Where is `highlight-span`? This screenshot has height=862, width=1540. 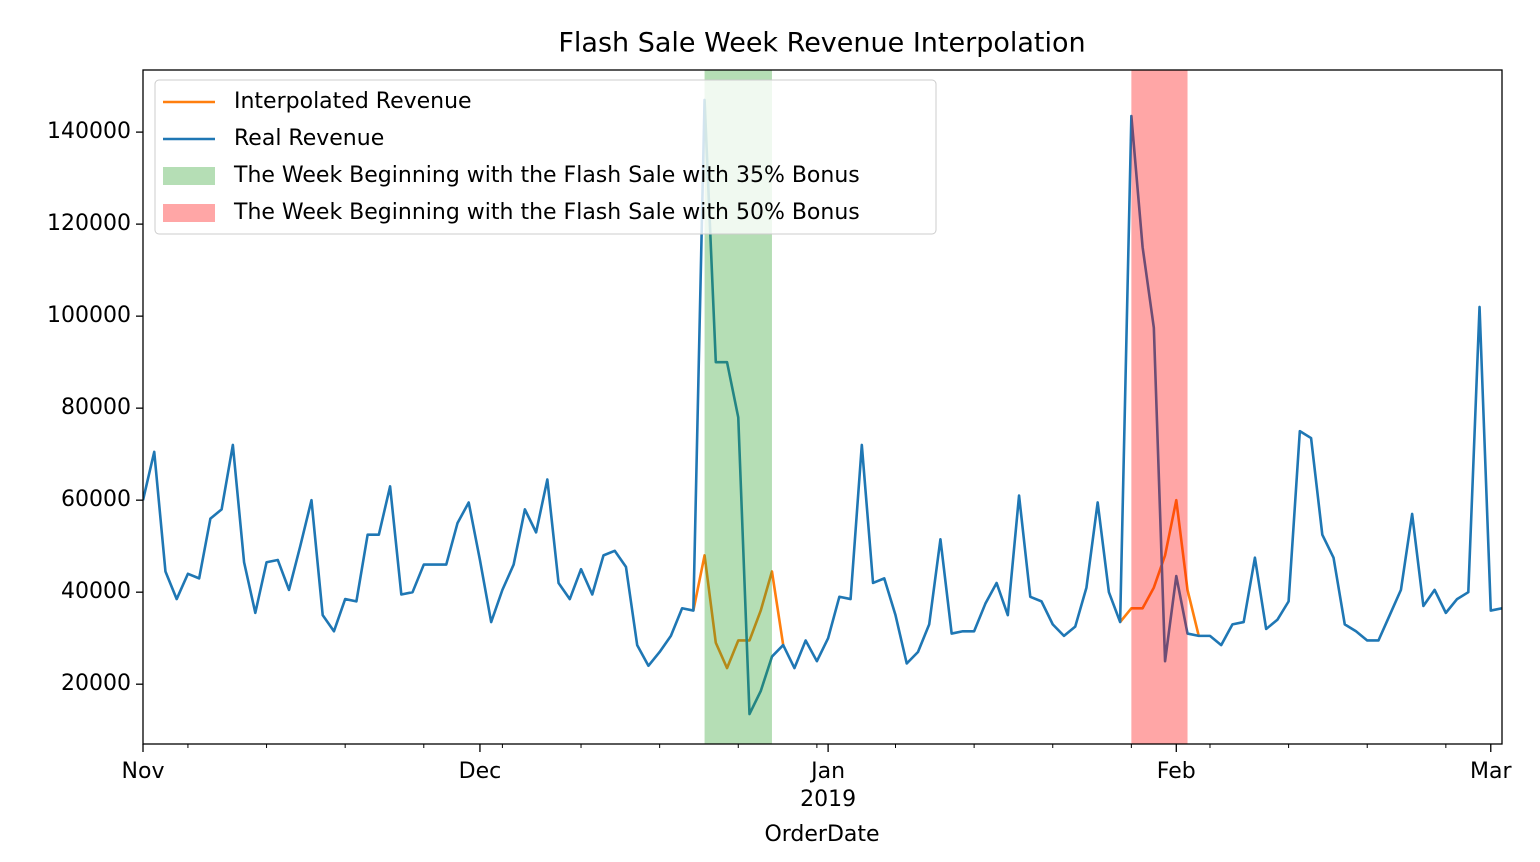 highlight-span is located at coordinates (1159, 407).